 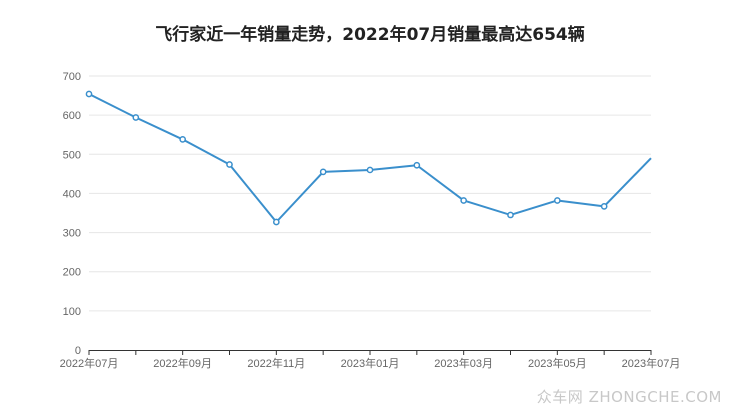 I want to click on chart-title: 飞行家近一年销量走势，2022年07月销量最高达654辆, so click(x=370, y=35).